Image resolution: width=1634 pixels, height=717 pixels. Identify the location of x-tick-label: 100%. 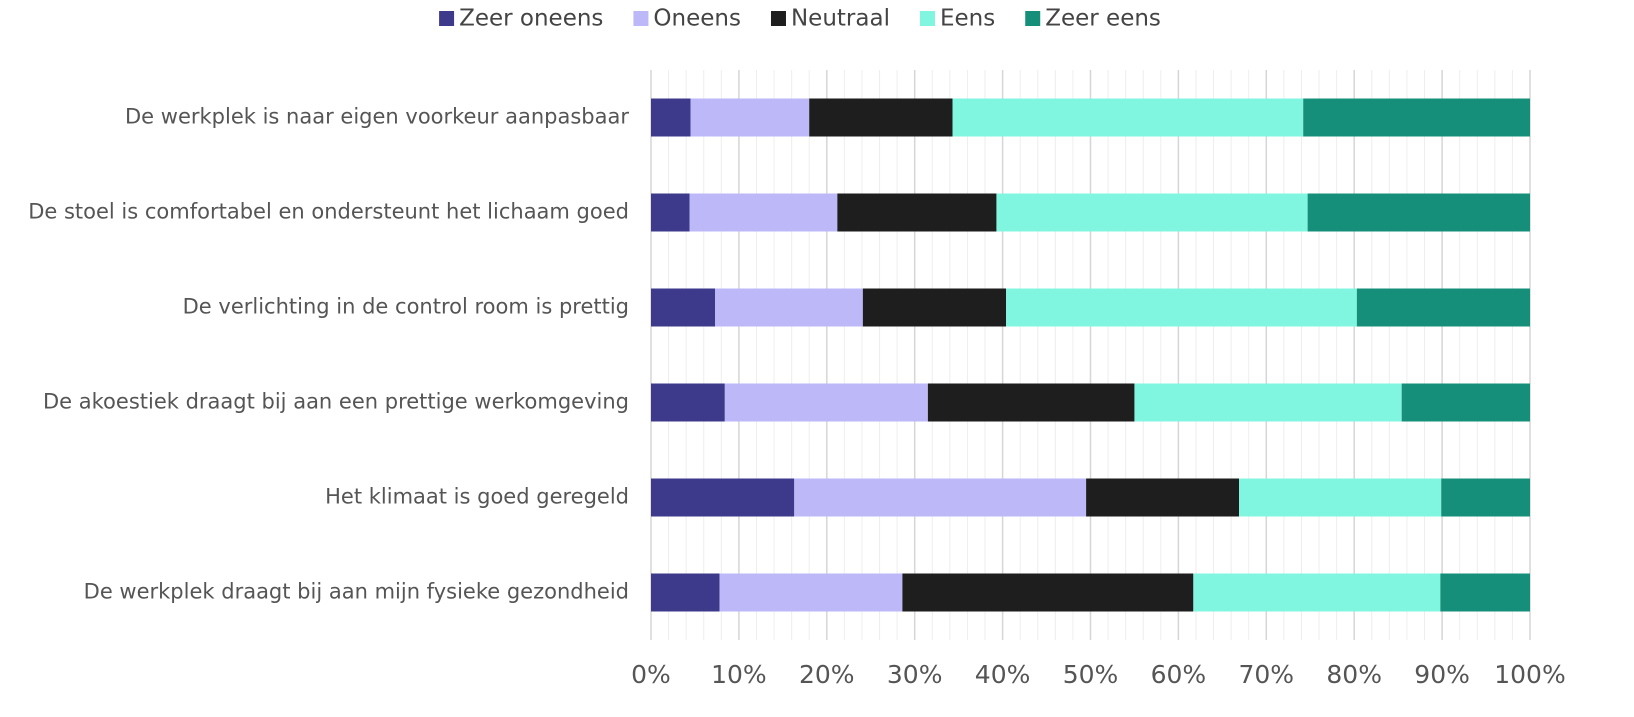
(1529, 674).